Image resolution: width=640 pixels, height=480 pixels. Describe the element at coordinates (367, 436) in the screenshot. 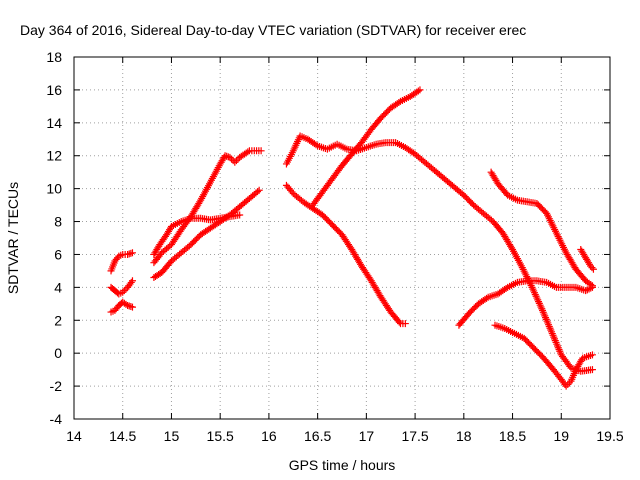

I see `x-tick-label: 17` at that location.